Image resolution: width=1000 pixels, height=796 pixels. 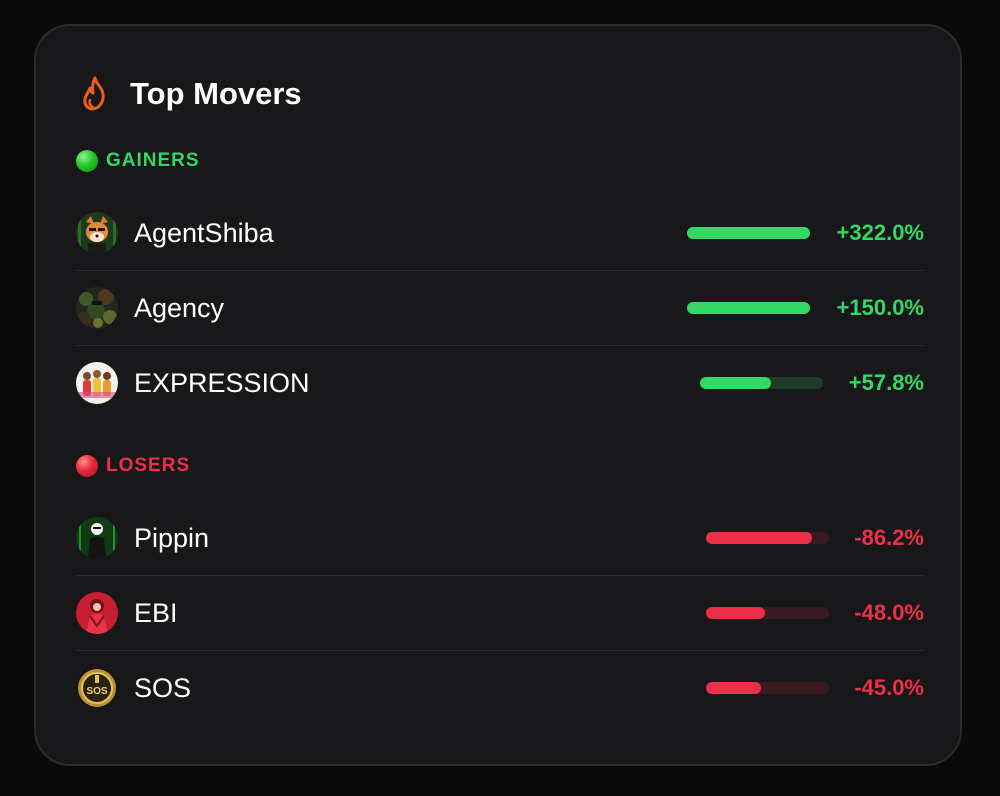 What do you see at coordinates (163, 688) in the screenshot?
I see `token-name: SOS` at bounding box center [163, 688].